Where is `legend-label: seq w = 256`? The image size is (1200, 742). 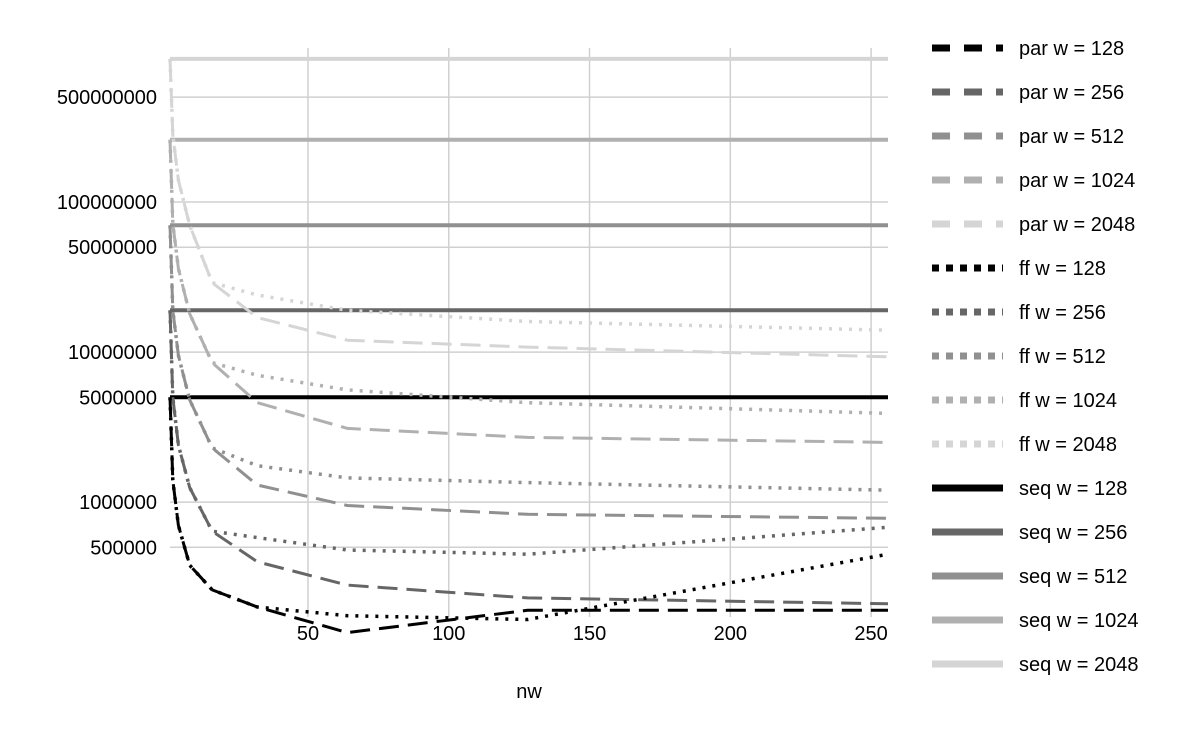 legend-label: seq w = 256 is located at coordinates (1073, 533).